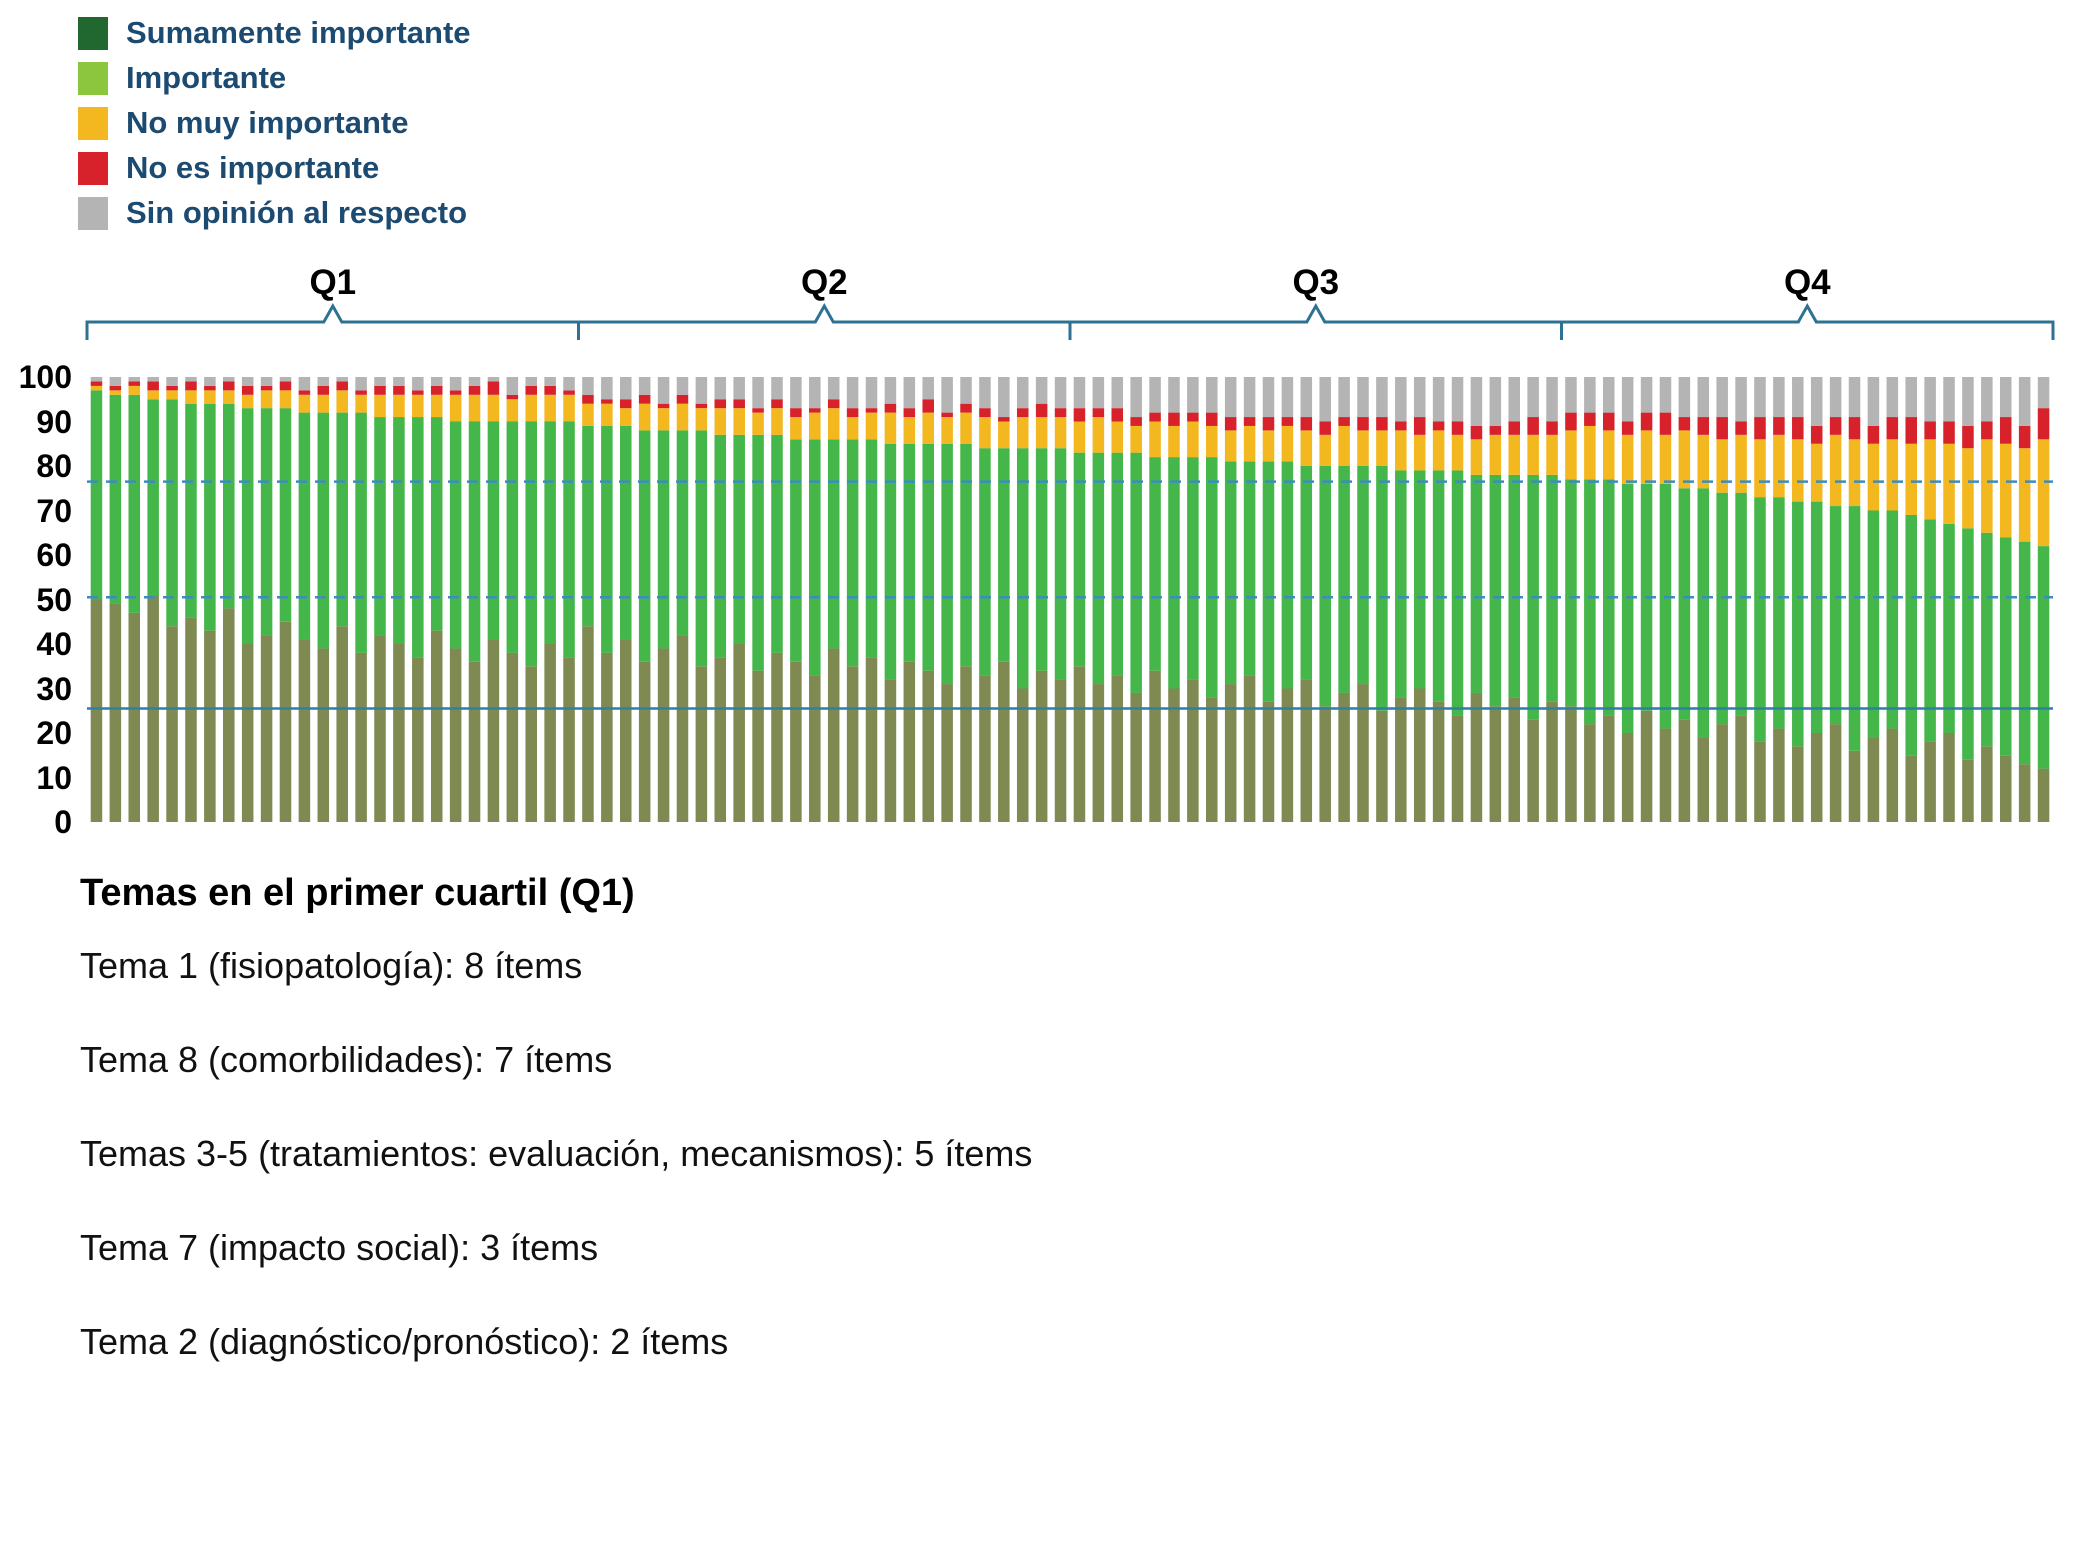  I want to click on legend-swatch, so click(93, 168).